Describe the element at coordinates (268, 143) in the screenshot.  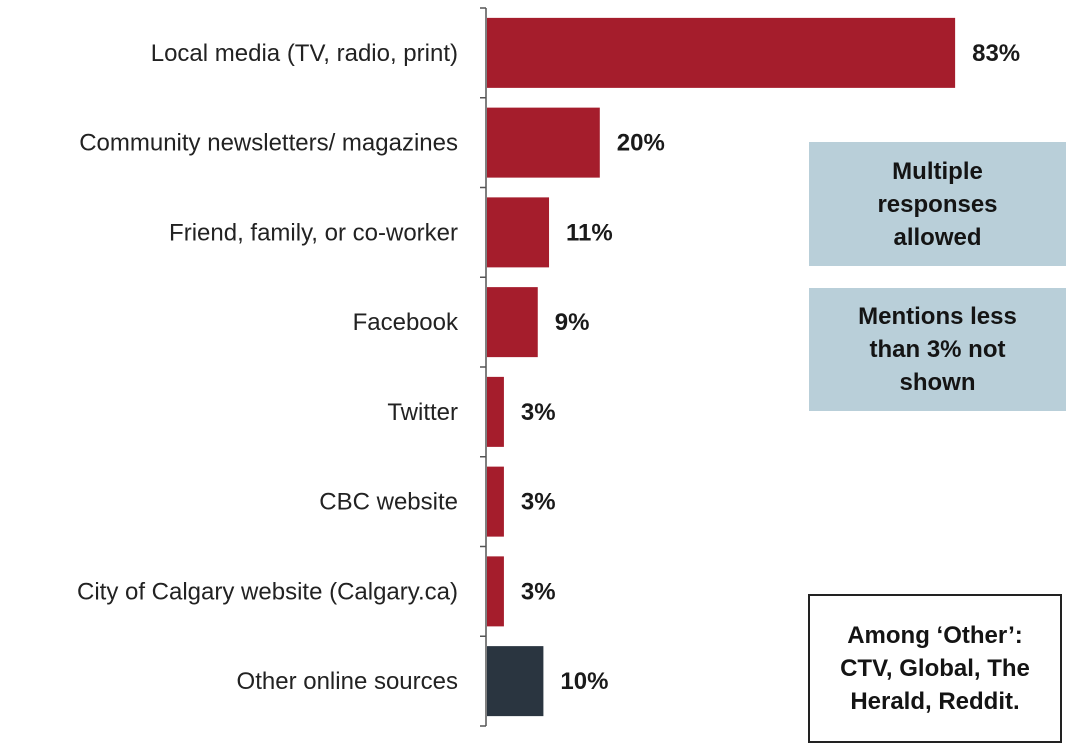
I see `category-label: Community newsletters/ magazines` at that location.